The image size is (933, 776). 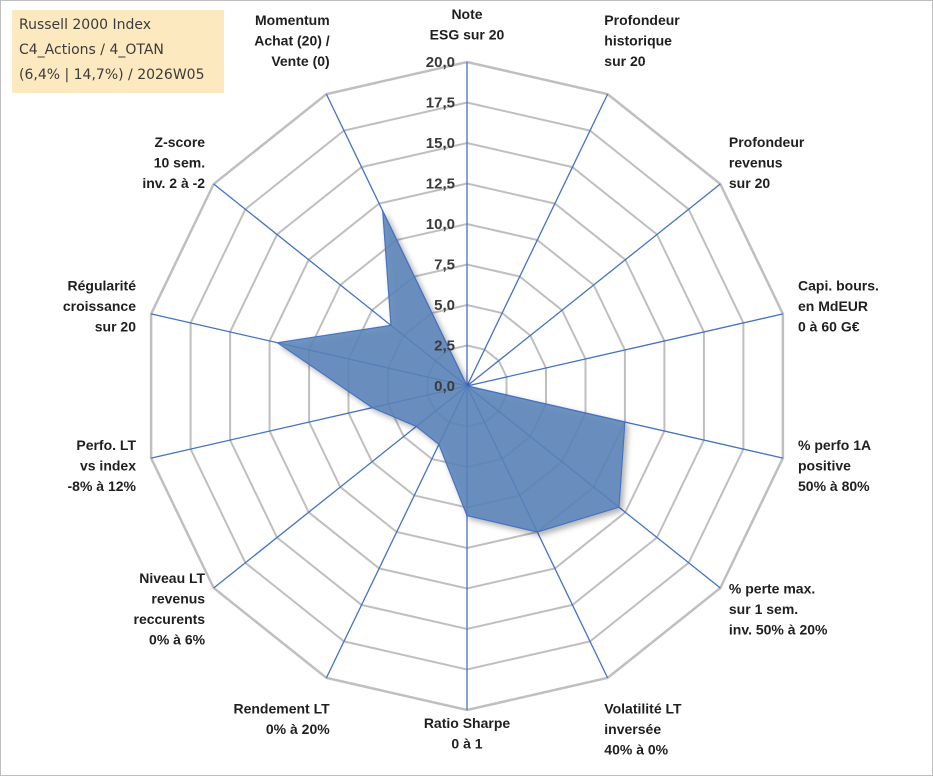 What do you see at coordinates (444, 346) in the screenshot?
I see `tick-label: 2,5` at bounding box center [444, 346].